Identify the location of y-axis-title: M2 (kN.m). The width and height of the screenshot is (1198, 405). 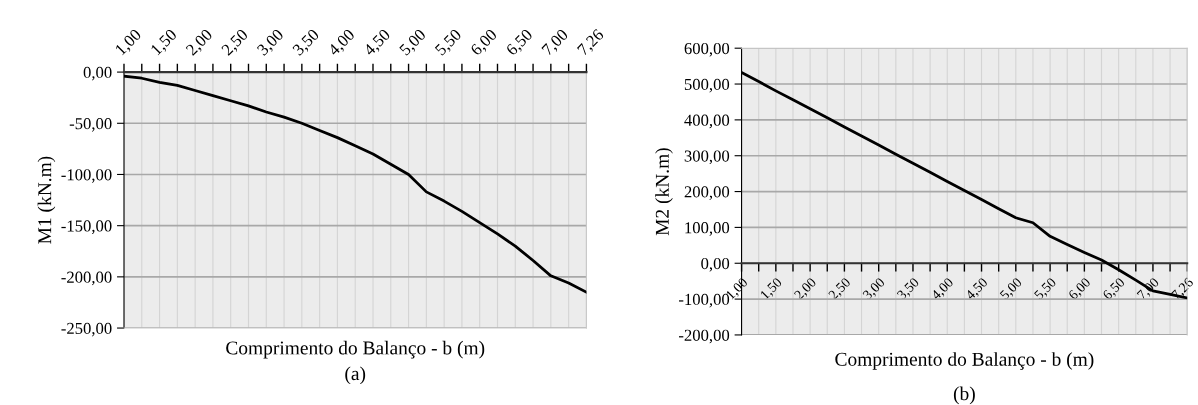
(664, 192).